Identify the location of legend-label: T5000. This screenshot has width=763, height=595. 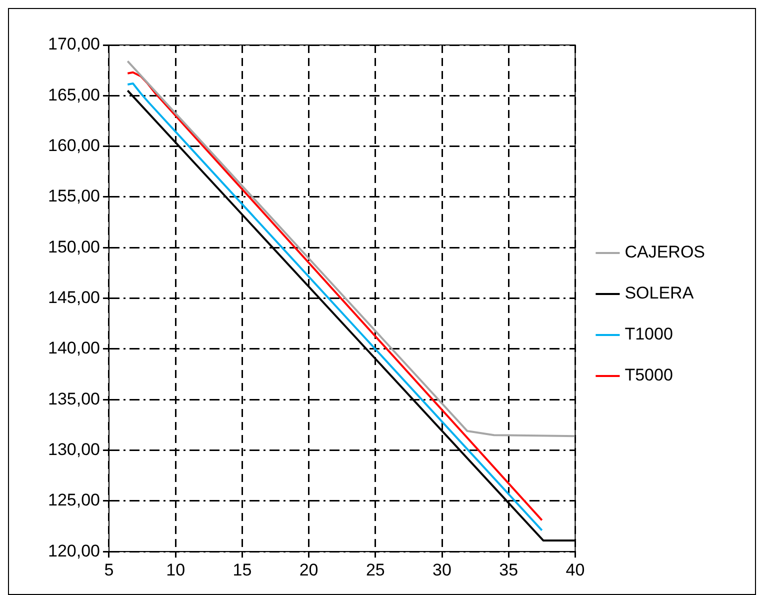
(648, 375).